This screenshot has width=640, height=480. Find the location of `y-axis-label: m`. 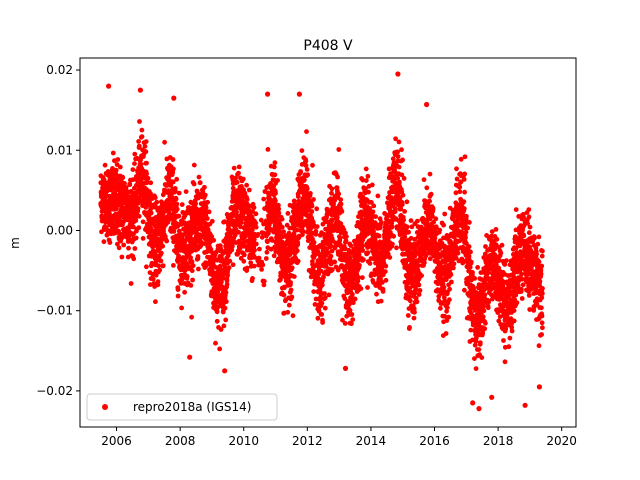

y-axis-label: m is located at coordinates (15, 243).